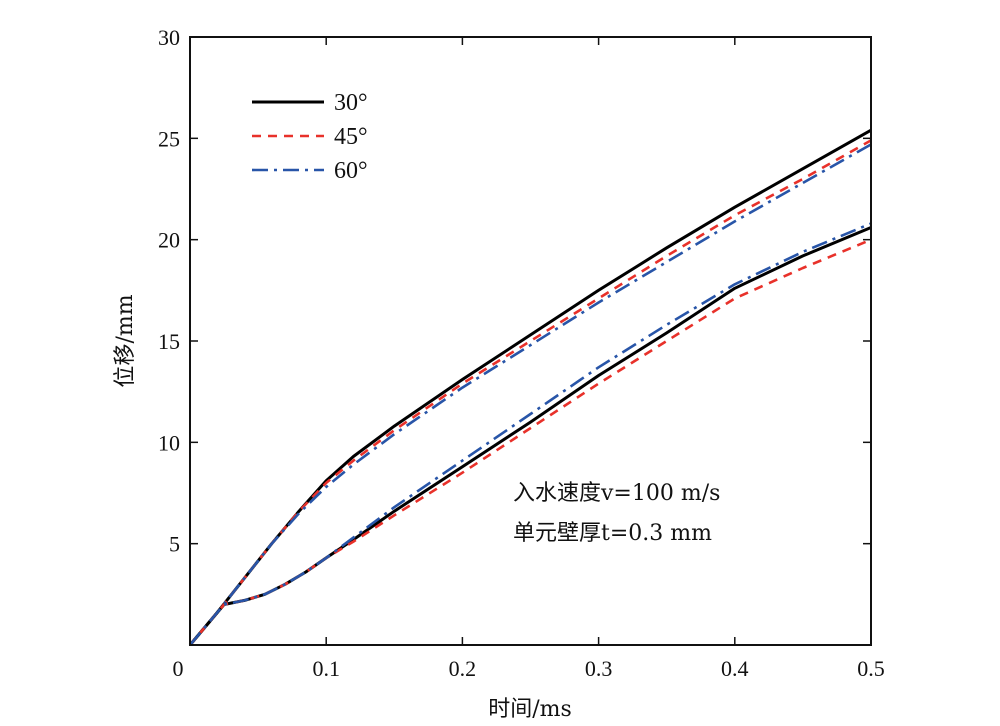 The image size is (1000, 726). What do you see at coordinates (351, 171) in the screenshot?
I see `legend-label: 60°` at bounding box center [351, 171].